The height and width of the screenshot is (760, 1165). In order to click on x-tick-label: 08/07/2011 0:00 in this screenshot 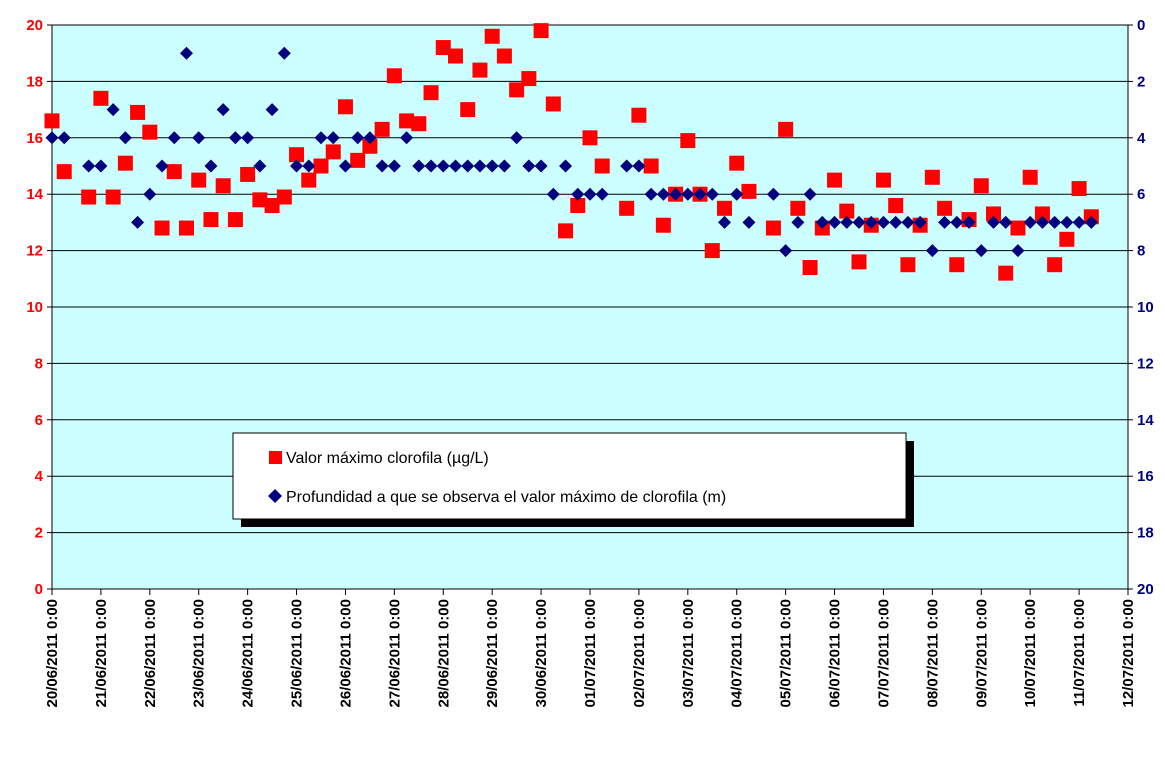, I will do `click(932, 653)`.